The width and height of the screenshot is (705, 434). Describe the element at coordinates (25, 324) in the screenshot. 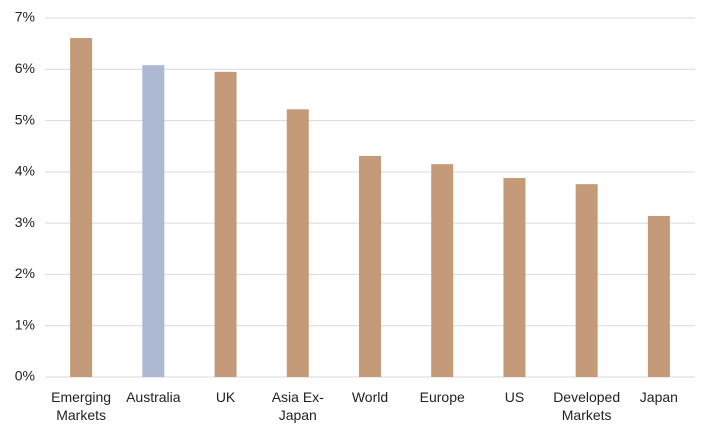

I see `y-tick-label: 1%` at that location.